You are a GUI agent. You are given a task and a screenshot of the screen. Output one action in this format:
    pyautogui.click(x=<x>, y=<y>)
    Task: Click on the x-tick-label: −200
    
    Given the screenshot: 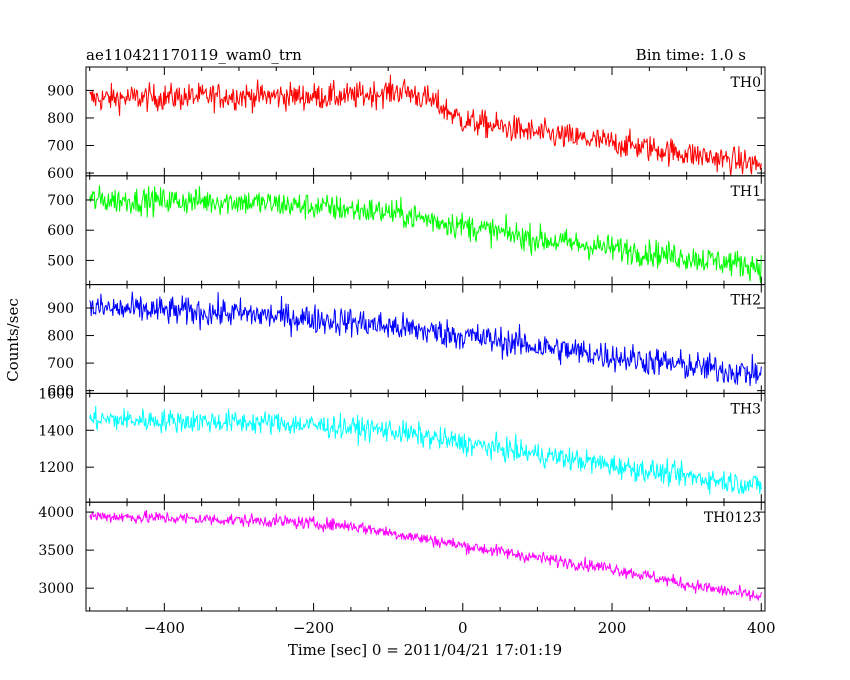 What is the action you would take?
    pyautogui.click(x=313, y=628)
    